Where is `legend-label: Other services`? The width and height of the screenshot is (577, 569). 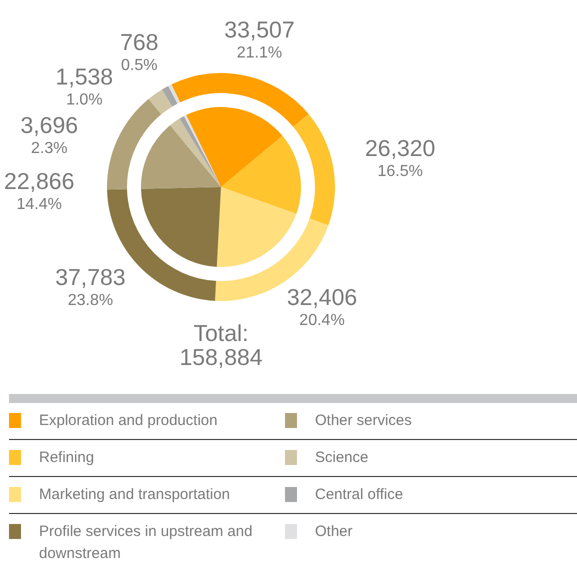 legend-label: Other services is located at coordinates (363, 421).